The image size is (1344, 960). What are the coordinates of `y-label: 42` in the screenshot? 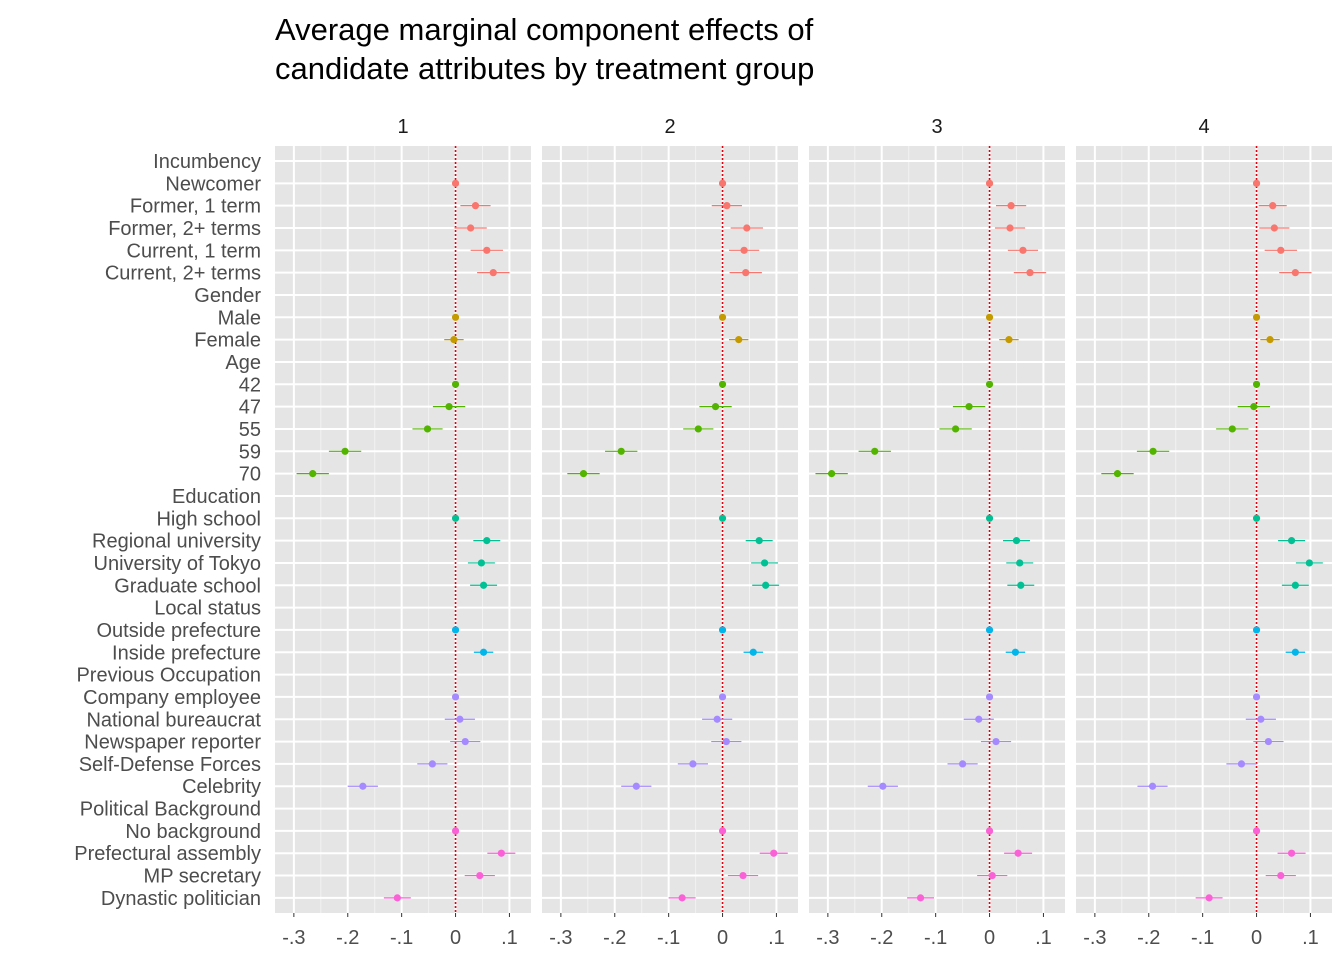 It's located at (250, 385).